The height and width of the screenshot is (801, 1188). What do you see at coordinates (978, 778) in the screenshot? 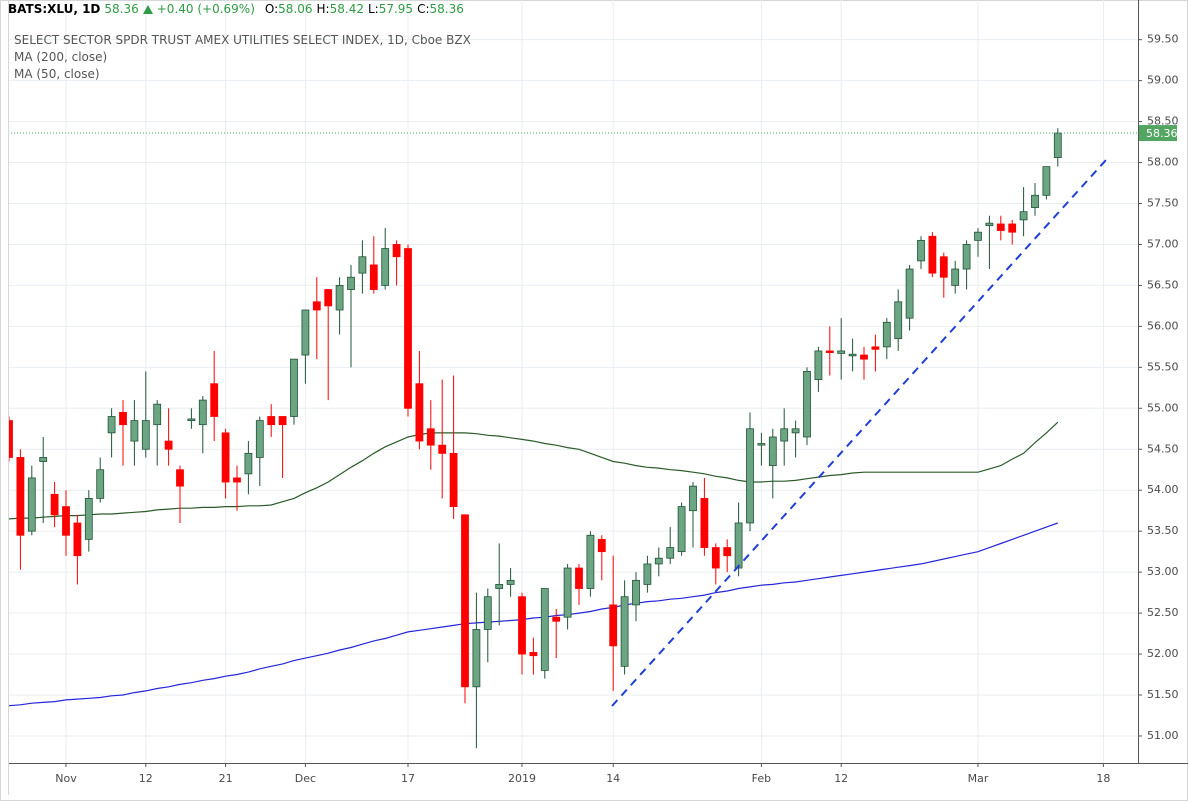
I see `x-tick-label: Mar` at bounding box center [978, 778].